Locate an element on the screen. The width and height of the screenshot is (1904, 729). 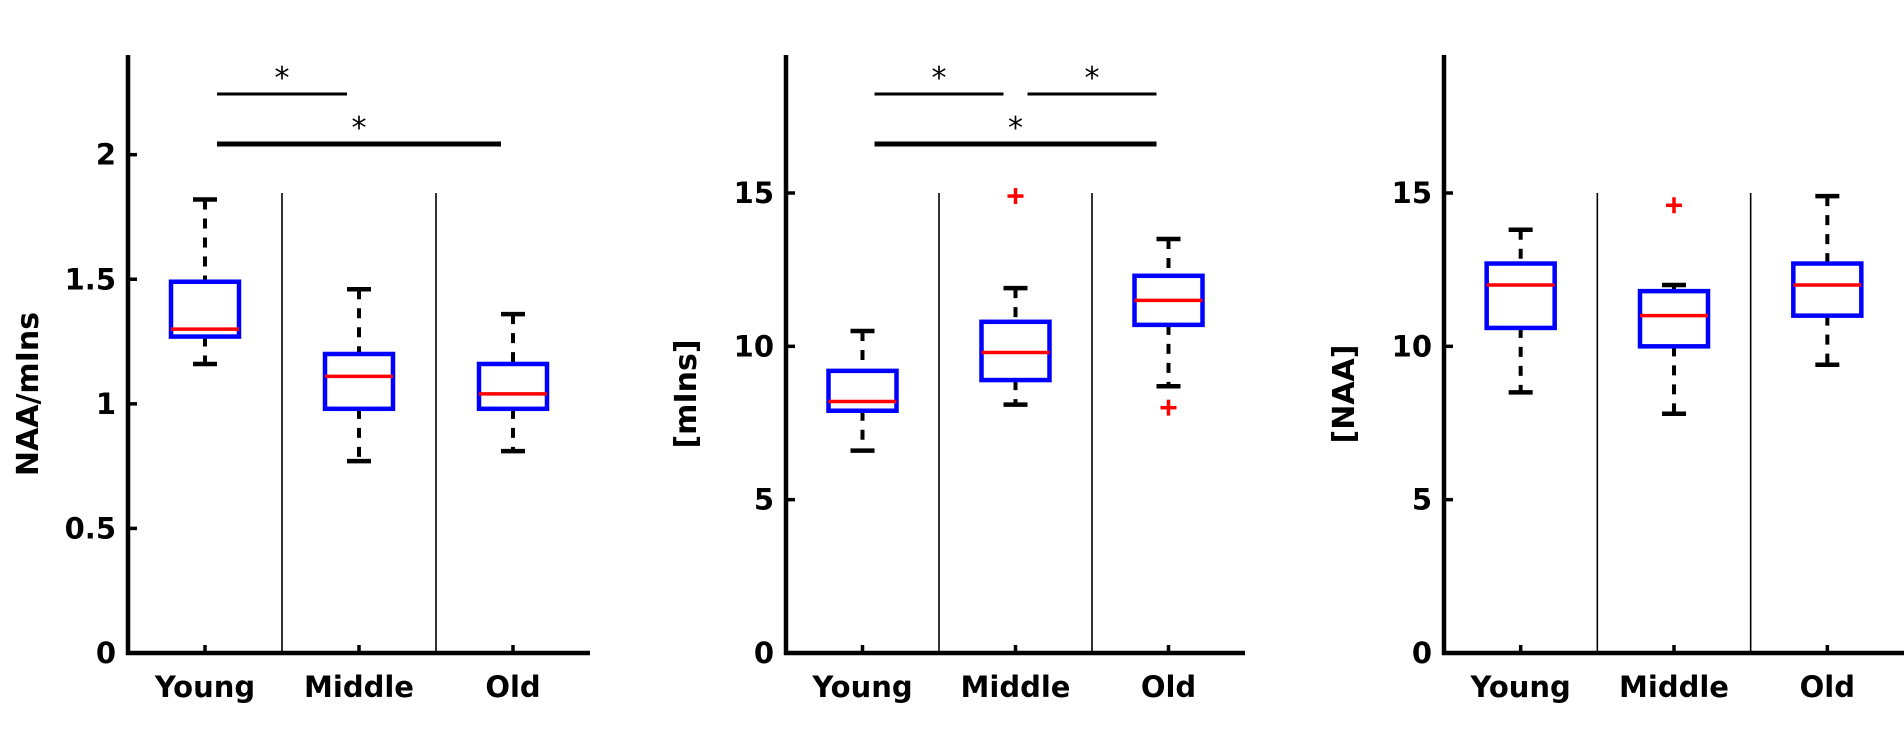
y-axis-label: [NAA] is located at coordinates (1344, 394).